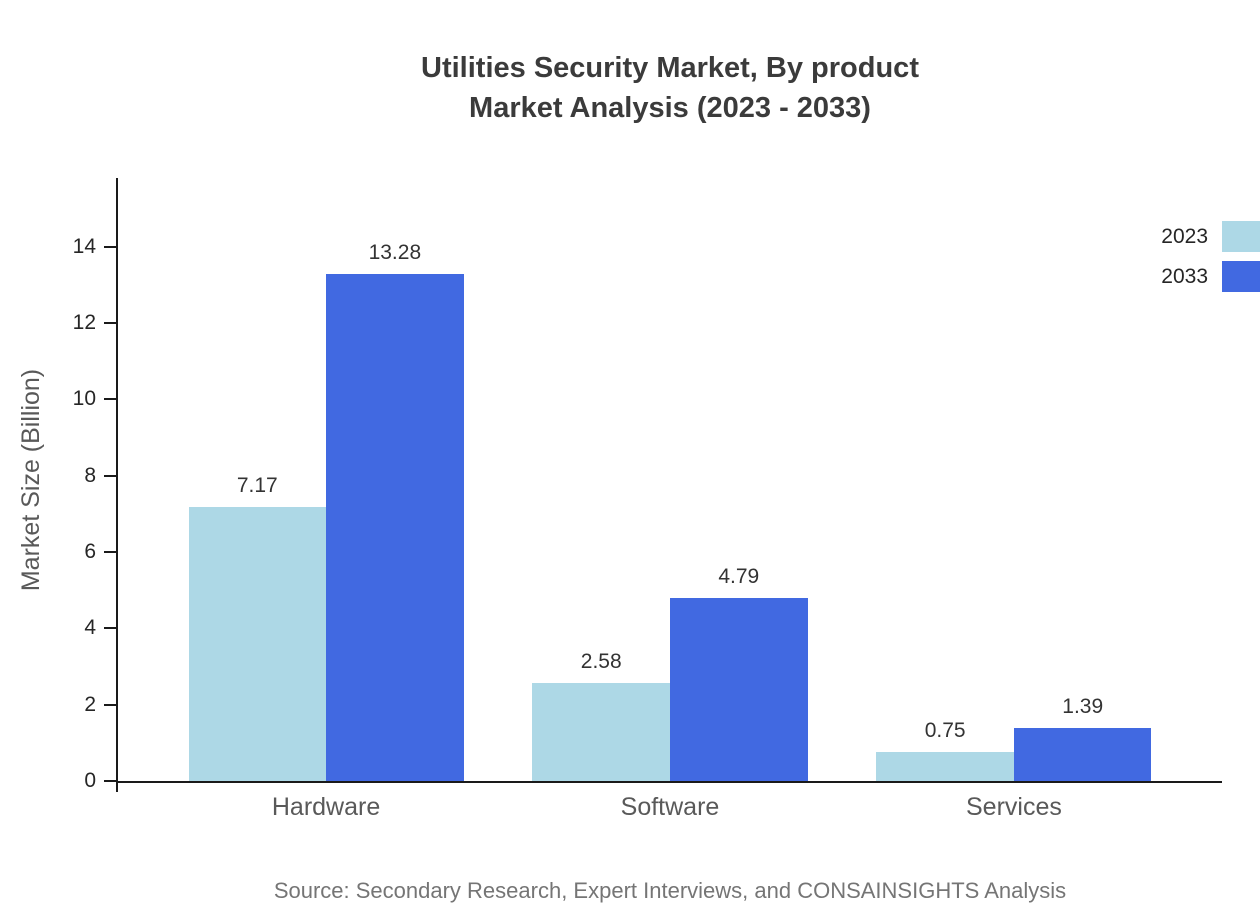 The height and width of the screenshot is (920, 1260). What do you see at coordinates (670, 807) in the screenshot?
I see `category-label: Software` at bounding box center [670, 807].